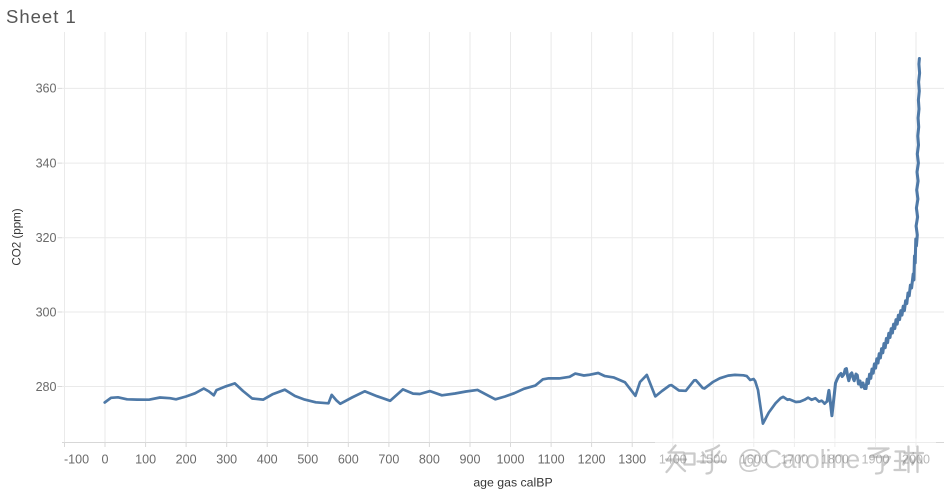 Image resolution: width=944 pixels, height=497 pixels. What do you see at coordinates (145, 459) in the screenshot?
I see `svg-text: 100` at bounding box center [145, 459].